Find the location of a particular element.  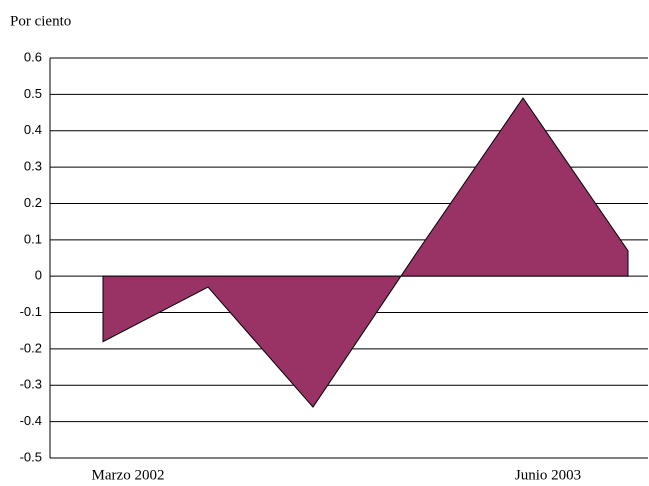

axis-title: Por ciento is located at coordinates (40, 21).